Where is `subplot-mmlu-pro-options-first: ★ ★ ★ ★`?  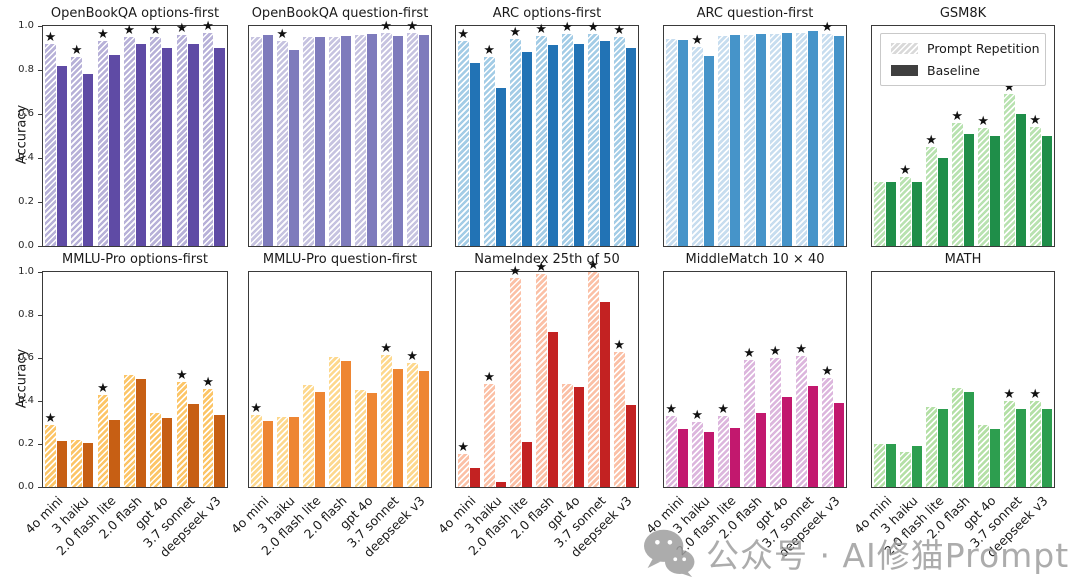 subplot-mmlu-pro-options-first: ★ ★ ★ ★ is located at coordinates (135, 379).